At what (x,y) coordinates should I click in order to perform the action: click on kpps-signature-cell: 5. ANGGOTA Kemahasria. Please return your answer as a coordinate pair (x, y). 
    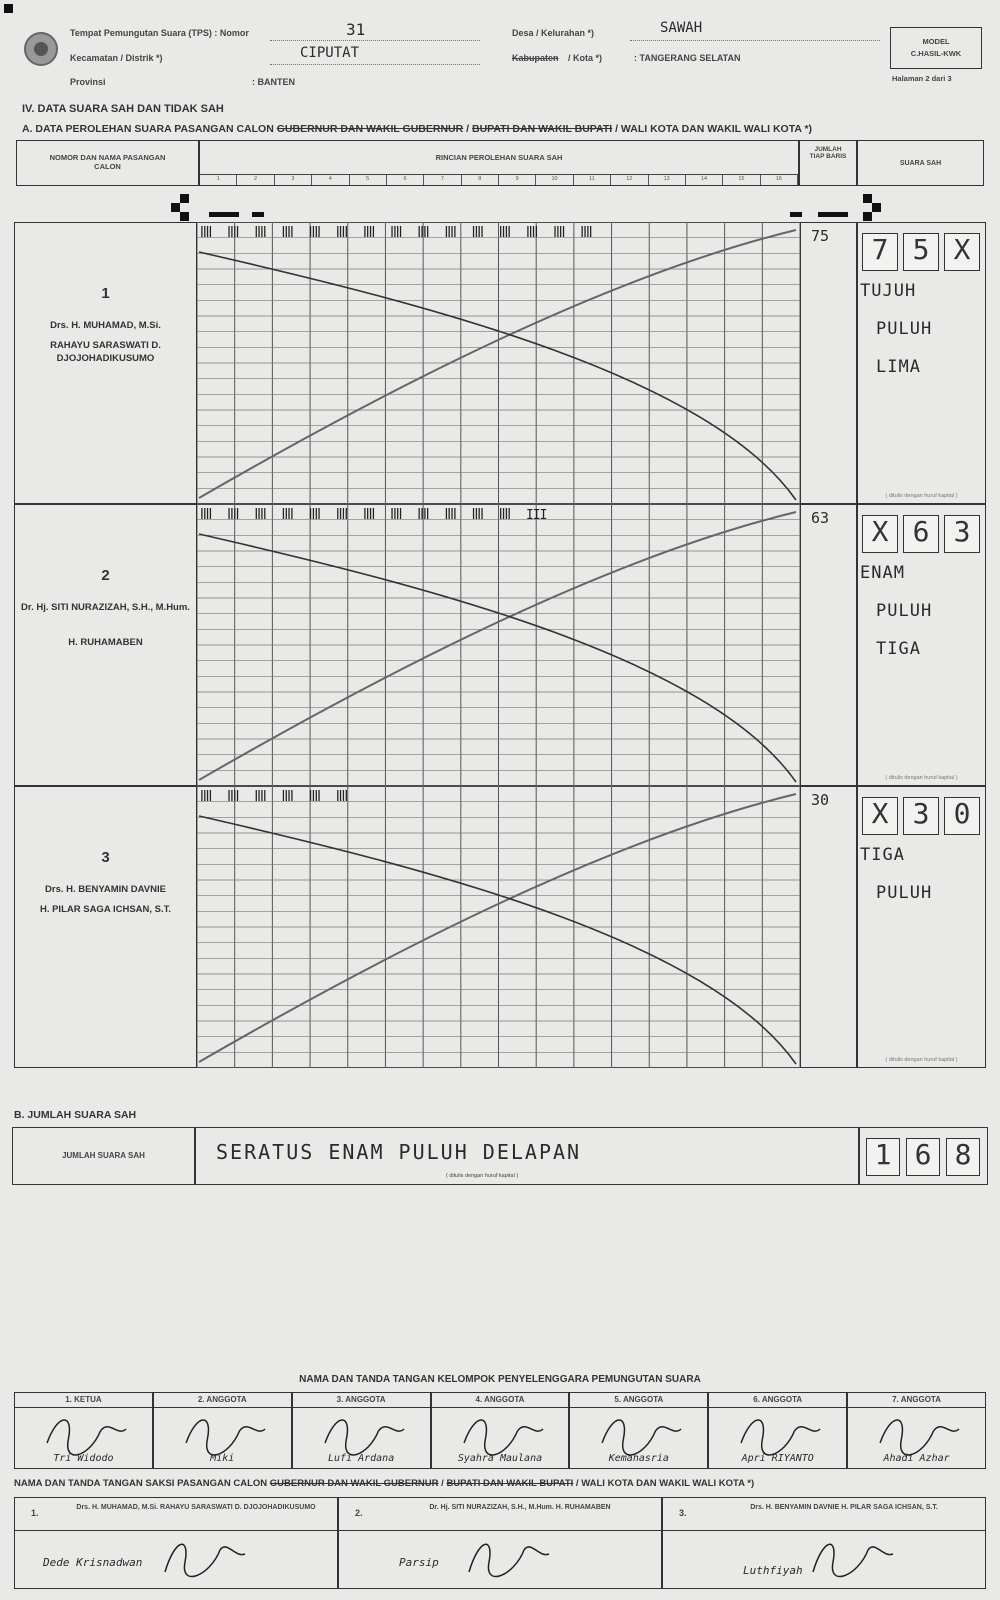
    Looking at the image, I should click on (639, 1430).